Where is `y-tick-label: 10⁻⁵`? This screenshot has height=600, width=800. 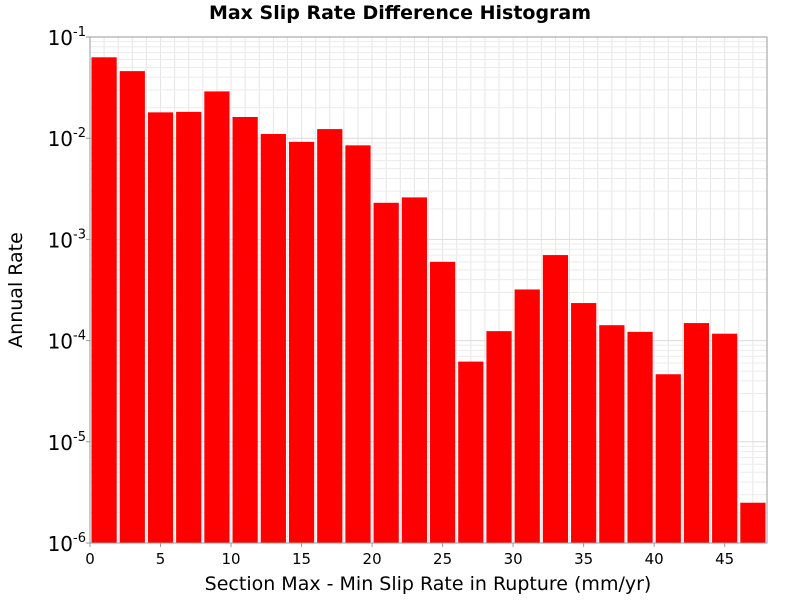
y-tick-label: 10⁻⁵ is located at coordinates (67, 442).